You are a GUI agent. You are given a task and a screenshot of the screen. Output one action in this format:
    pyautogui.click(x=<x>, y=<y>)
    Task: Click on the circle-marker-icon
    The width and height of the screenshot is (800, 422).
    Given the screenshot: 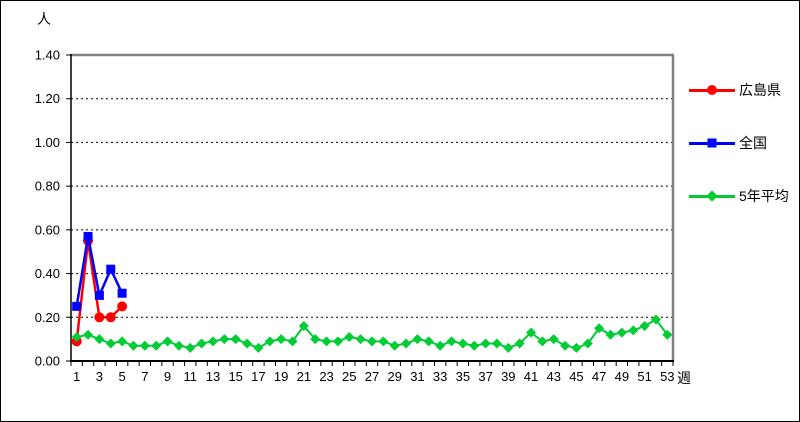 What is the action you would take?
    pyautogui.click(x=712, y=90)
    